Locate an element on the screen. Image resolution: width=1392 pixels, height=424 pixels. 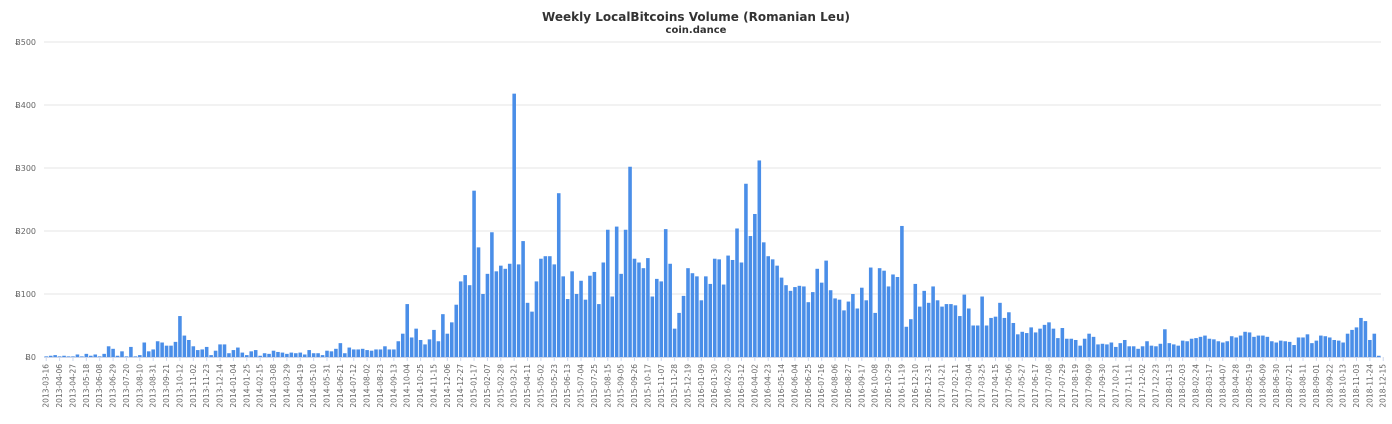
y-tick-label: Ƀ300 is located at coordinates (25, 168).